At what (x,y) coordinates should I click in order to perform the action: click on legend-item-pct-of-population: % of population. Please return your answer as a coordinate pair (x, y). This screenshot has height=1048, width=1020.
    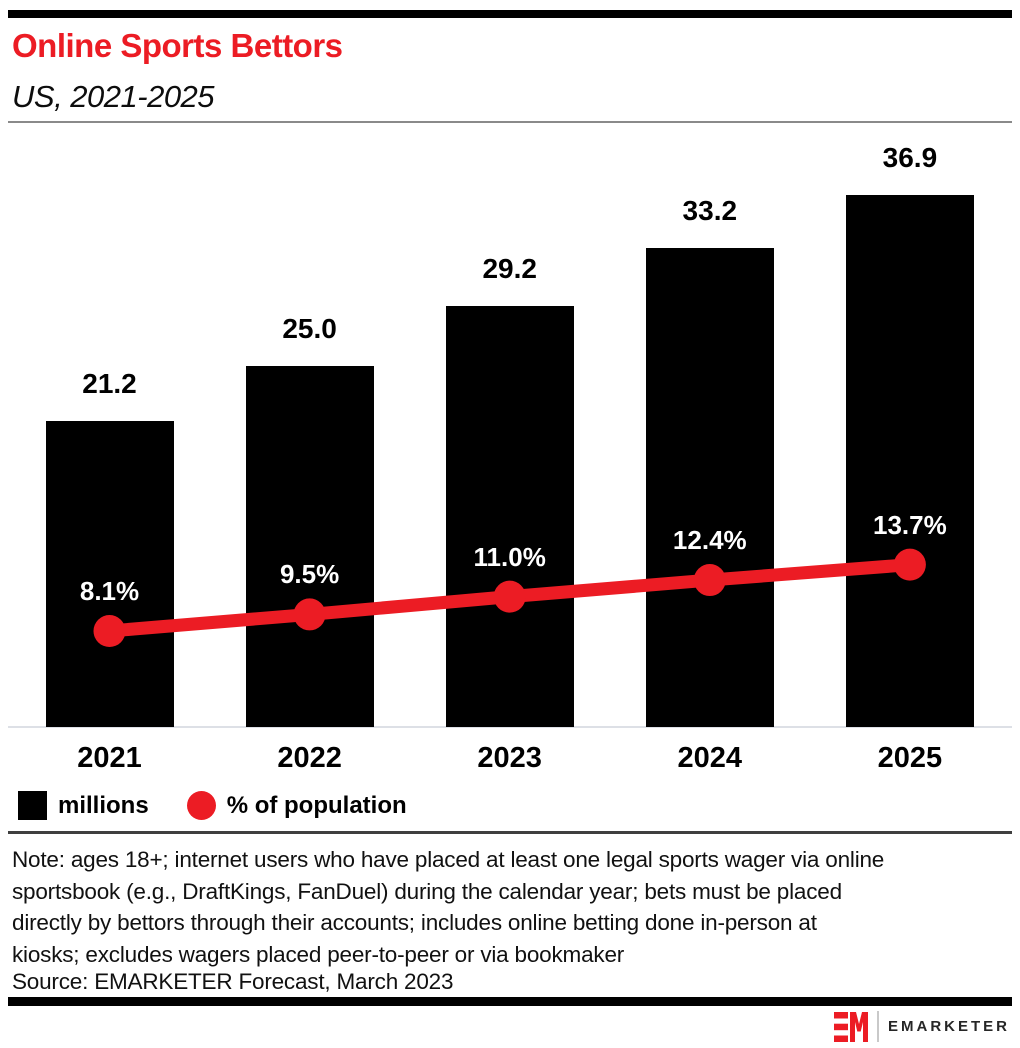
    Looking at the image, I should click on (296, 805).